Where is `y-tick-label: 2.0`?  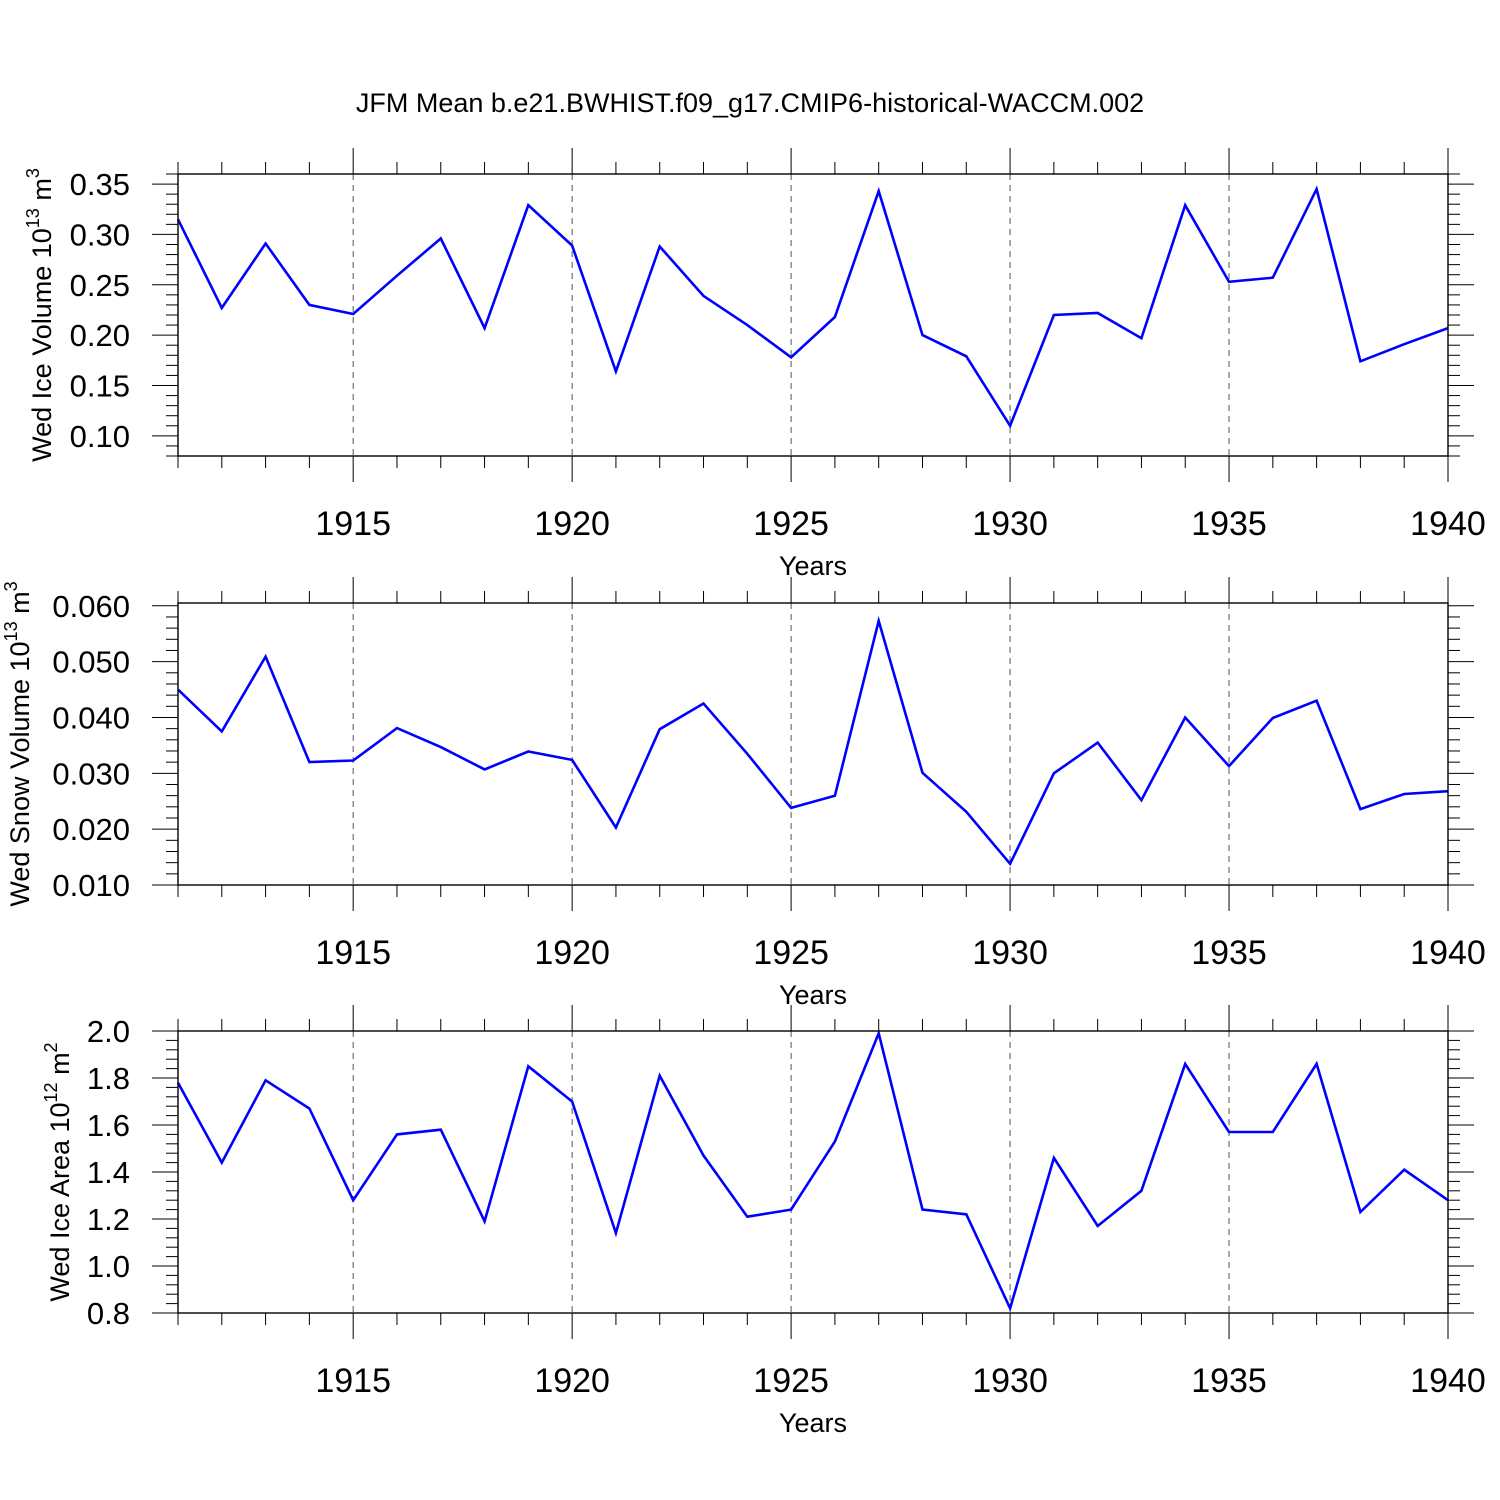 y-tick-label: 2.0 is located at coordinates (108, 1031).